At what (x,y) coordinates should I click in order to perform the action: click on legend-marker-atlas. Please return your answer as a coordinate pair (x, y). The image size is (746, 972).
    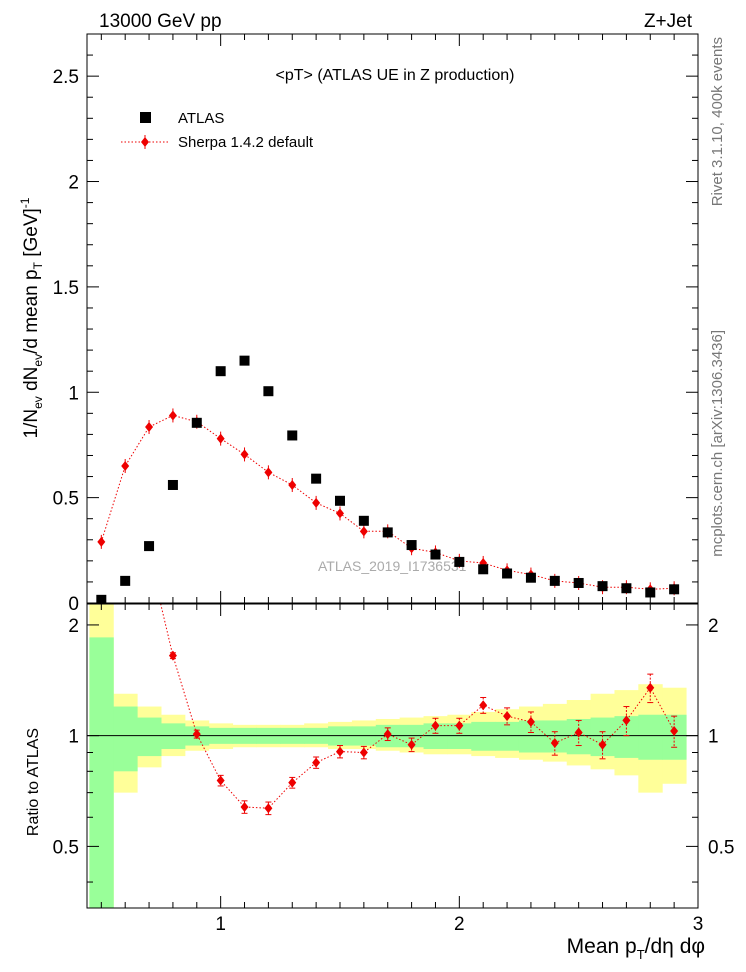
    Looking at the image, I should click on (145, 117).